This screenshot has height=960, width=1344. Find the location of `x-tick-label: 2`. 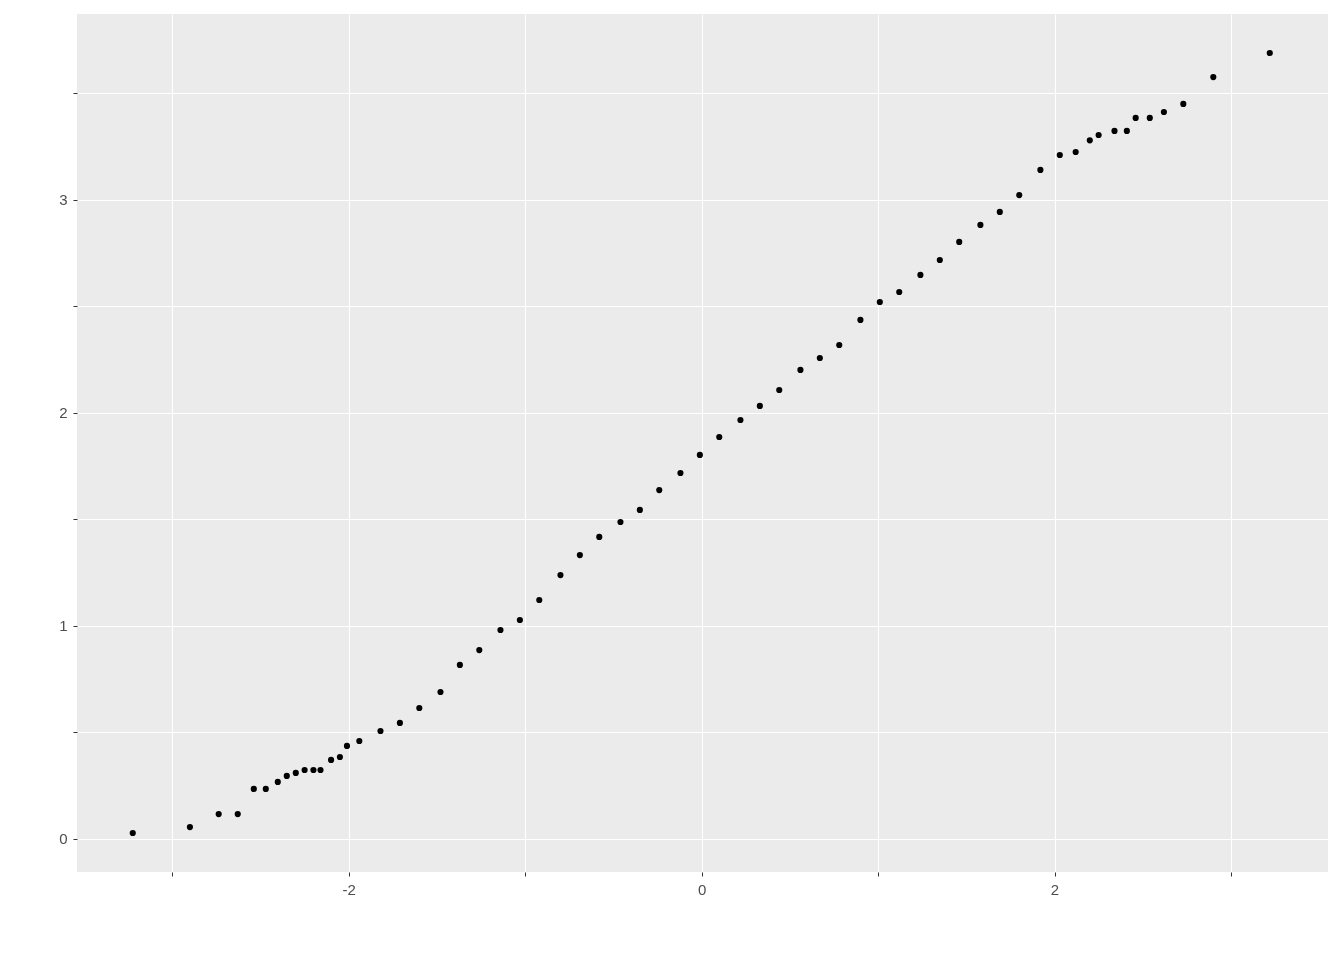

x-tick-label: 2 is located at coordinates (1055, 889).